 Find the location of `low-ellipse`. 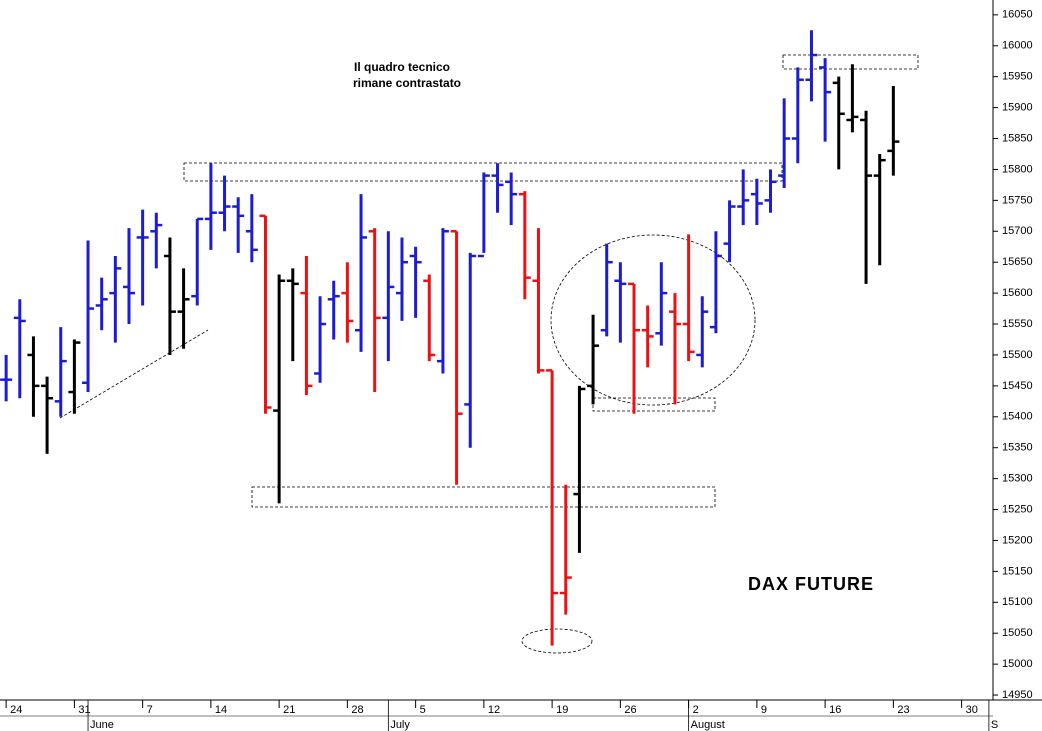

low-ellipse is located at coordinates (557, 641).